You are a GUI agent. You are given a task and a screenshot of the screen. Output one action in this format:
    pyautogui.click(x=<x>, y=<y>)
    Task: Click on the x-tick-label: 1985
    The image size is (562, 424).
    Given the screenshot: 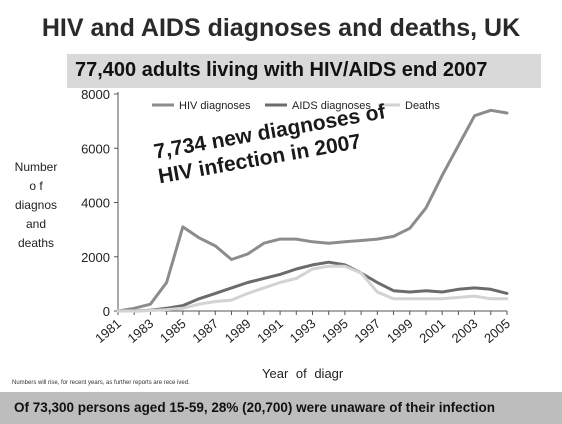 What is the action you would take?
    pyautogui.click(x=173, y=331)
    